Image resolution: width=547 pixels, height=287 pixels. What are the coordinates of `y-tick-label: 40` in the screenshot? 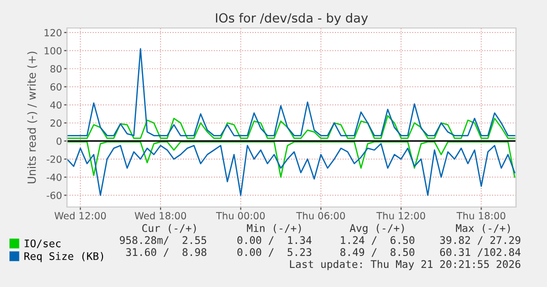 It's located at (56, 105).